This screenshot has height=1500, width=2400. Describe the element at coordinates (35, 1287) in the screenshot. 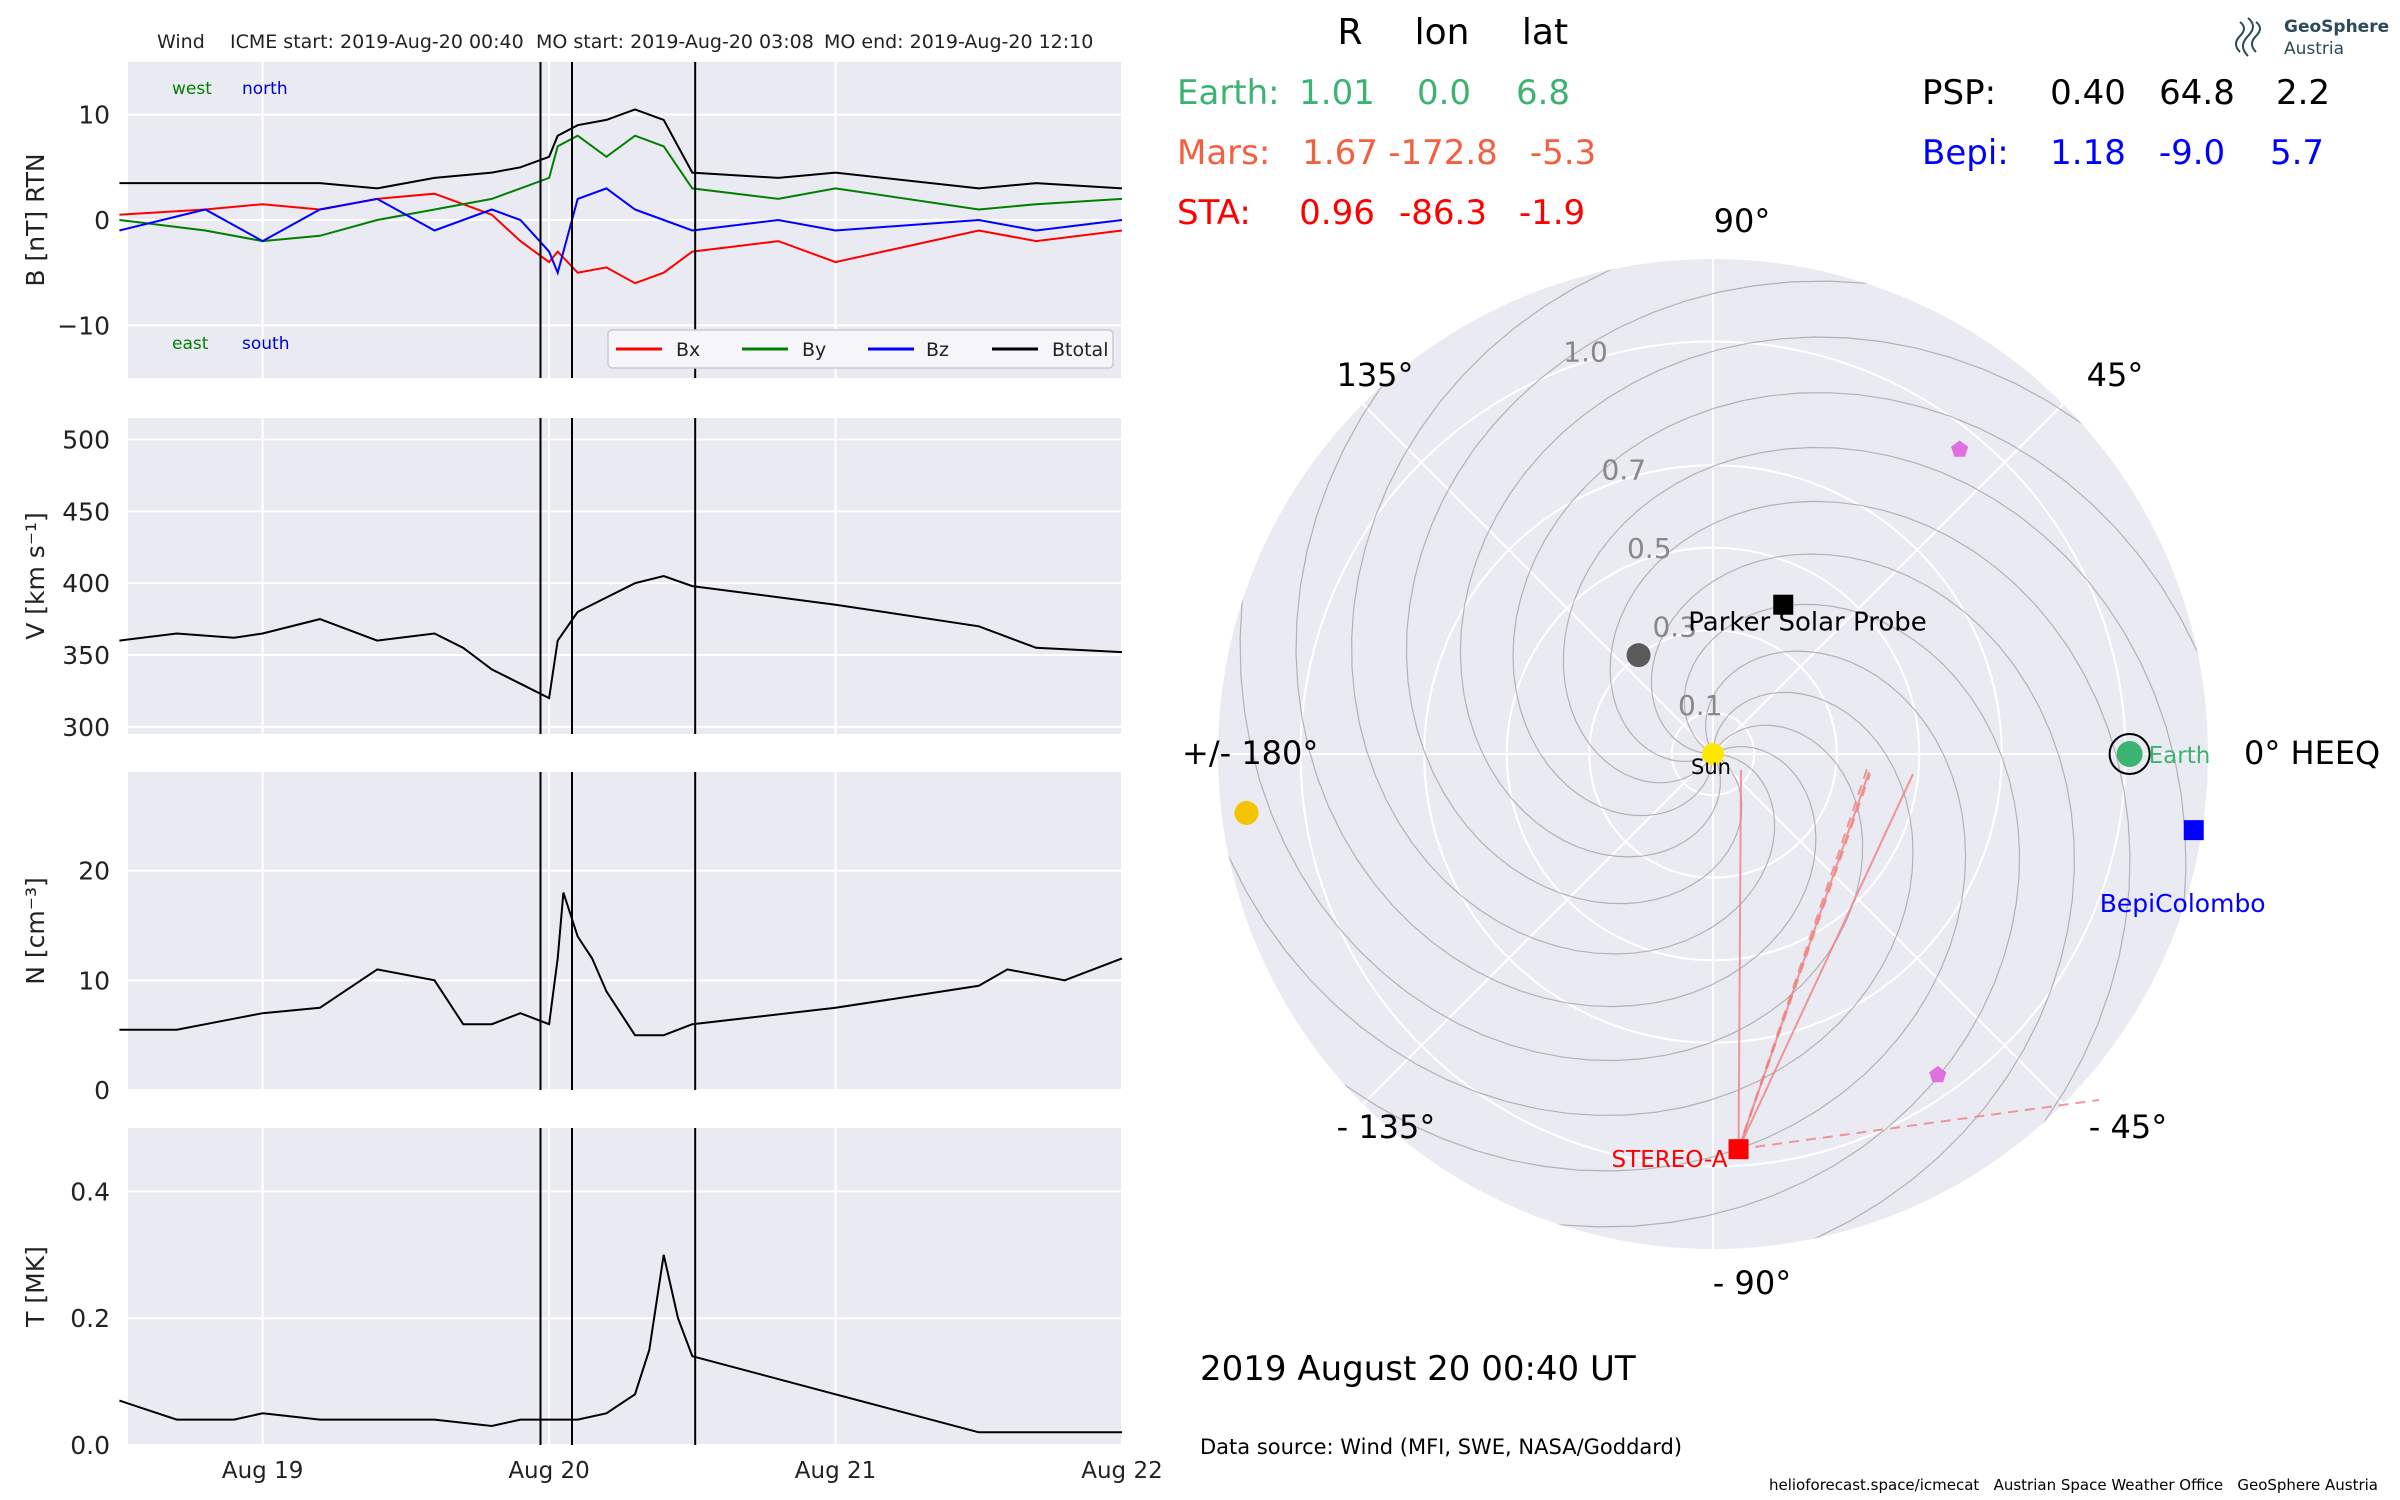

I see `y-axis-label: T [MK]` at that location.